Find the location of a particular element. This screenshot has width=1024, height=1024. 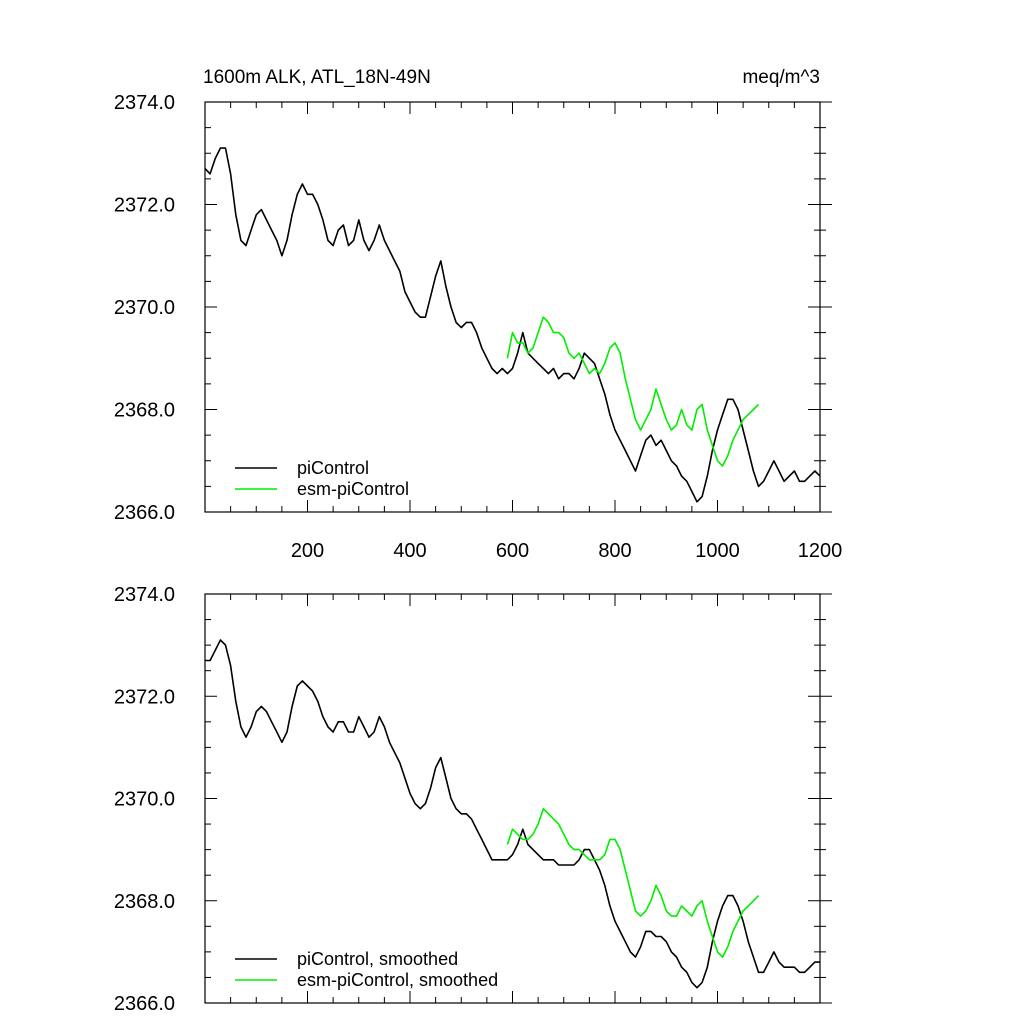

legend-label-top: piControl is located at coordinates (333, 468).